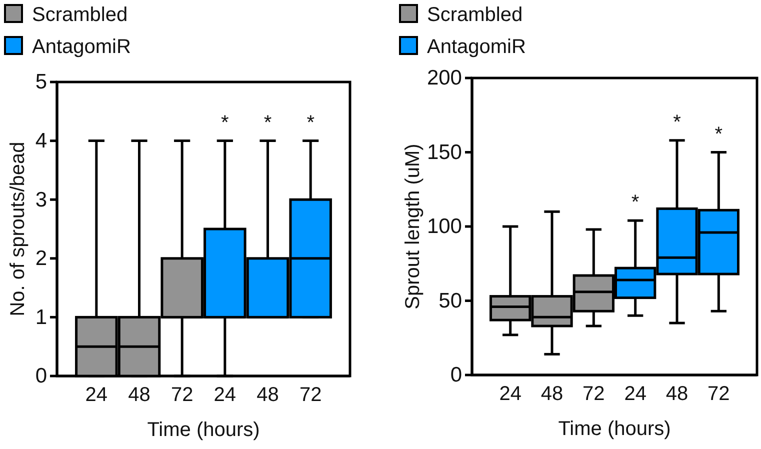 The width and height of the screenshot is (761, 449). What do you see at coordinates (41, 141) in the screenshot?
I see `y-tick-label: 4` at bounding box center [41, 141].